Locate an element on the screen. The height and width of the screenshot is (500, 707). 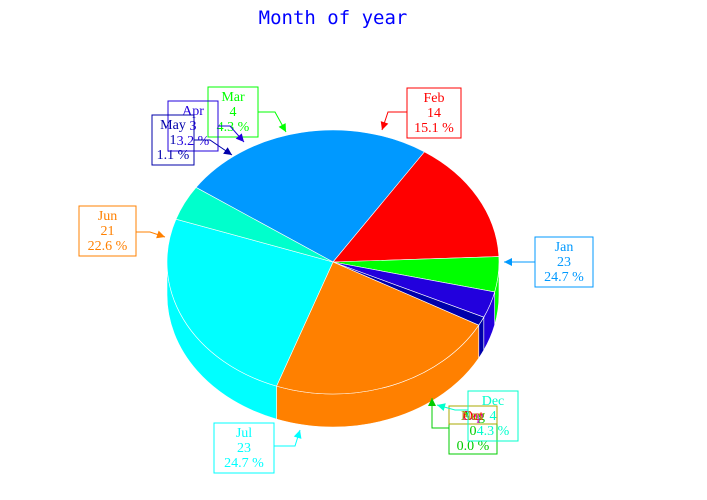
pie-slice-jan is located at coordinates (310, 196).